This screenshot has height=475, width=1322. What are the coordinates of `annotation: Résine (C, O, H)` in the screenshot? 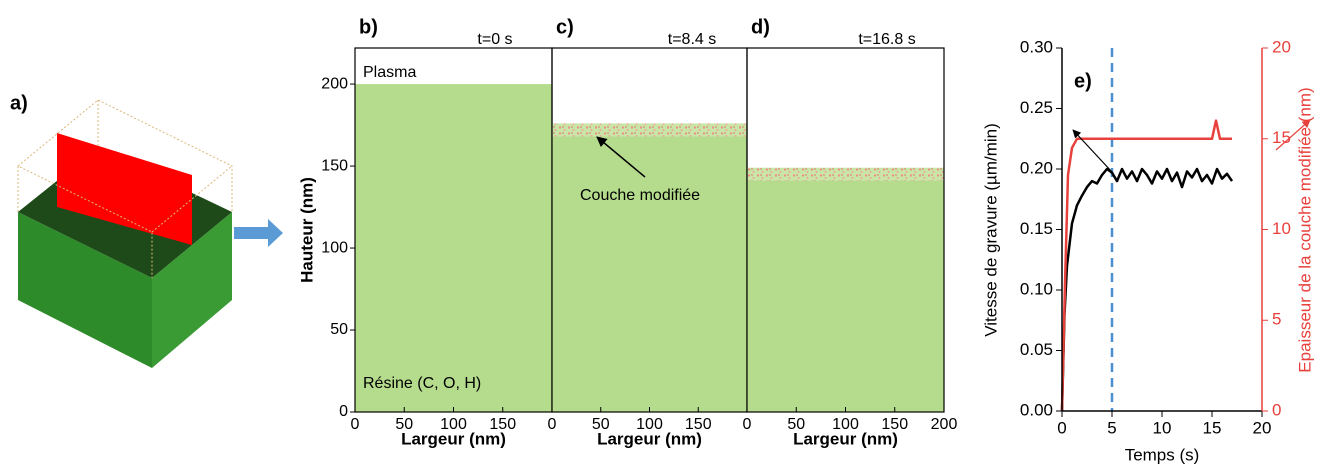 It's located at (422, 383).